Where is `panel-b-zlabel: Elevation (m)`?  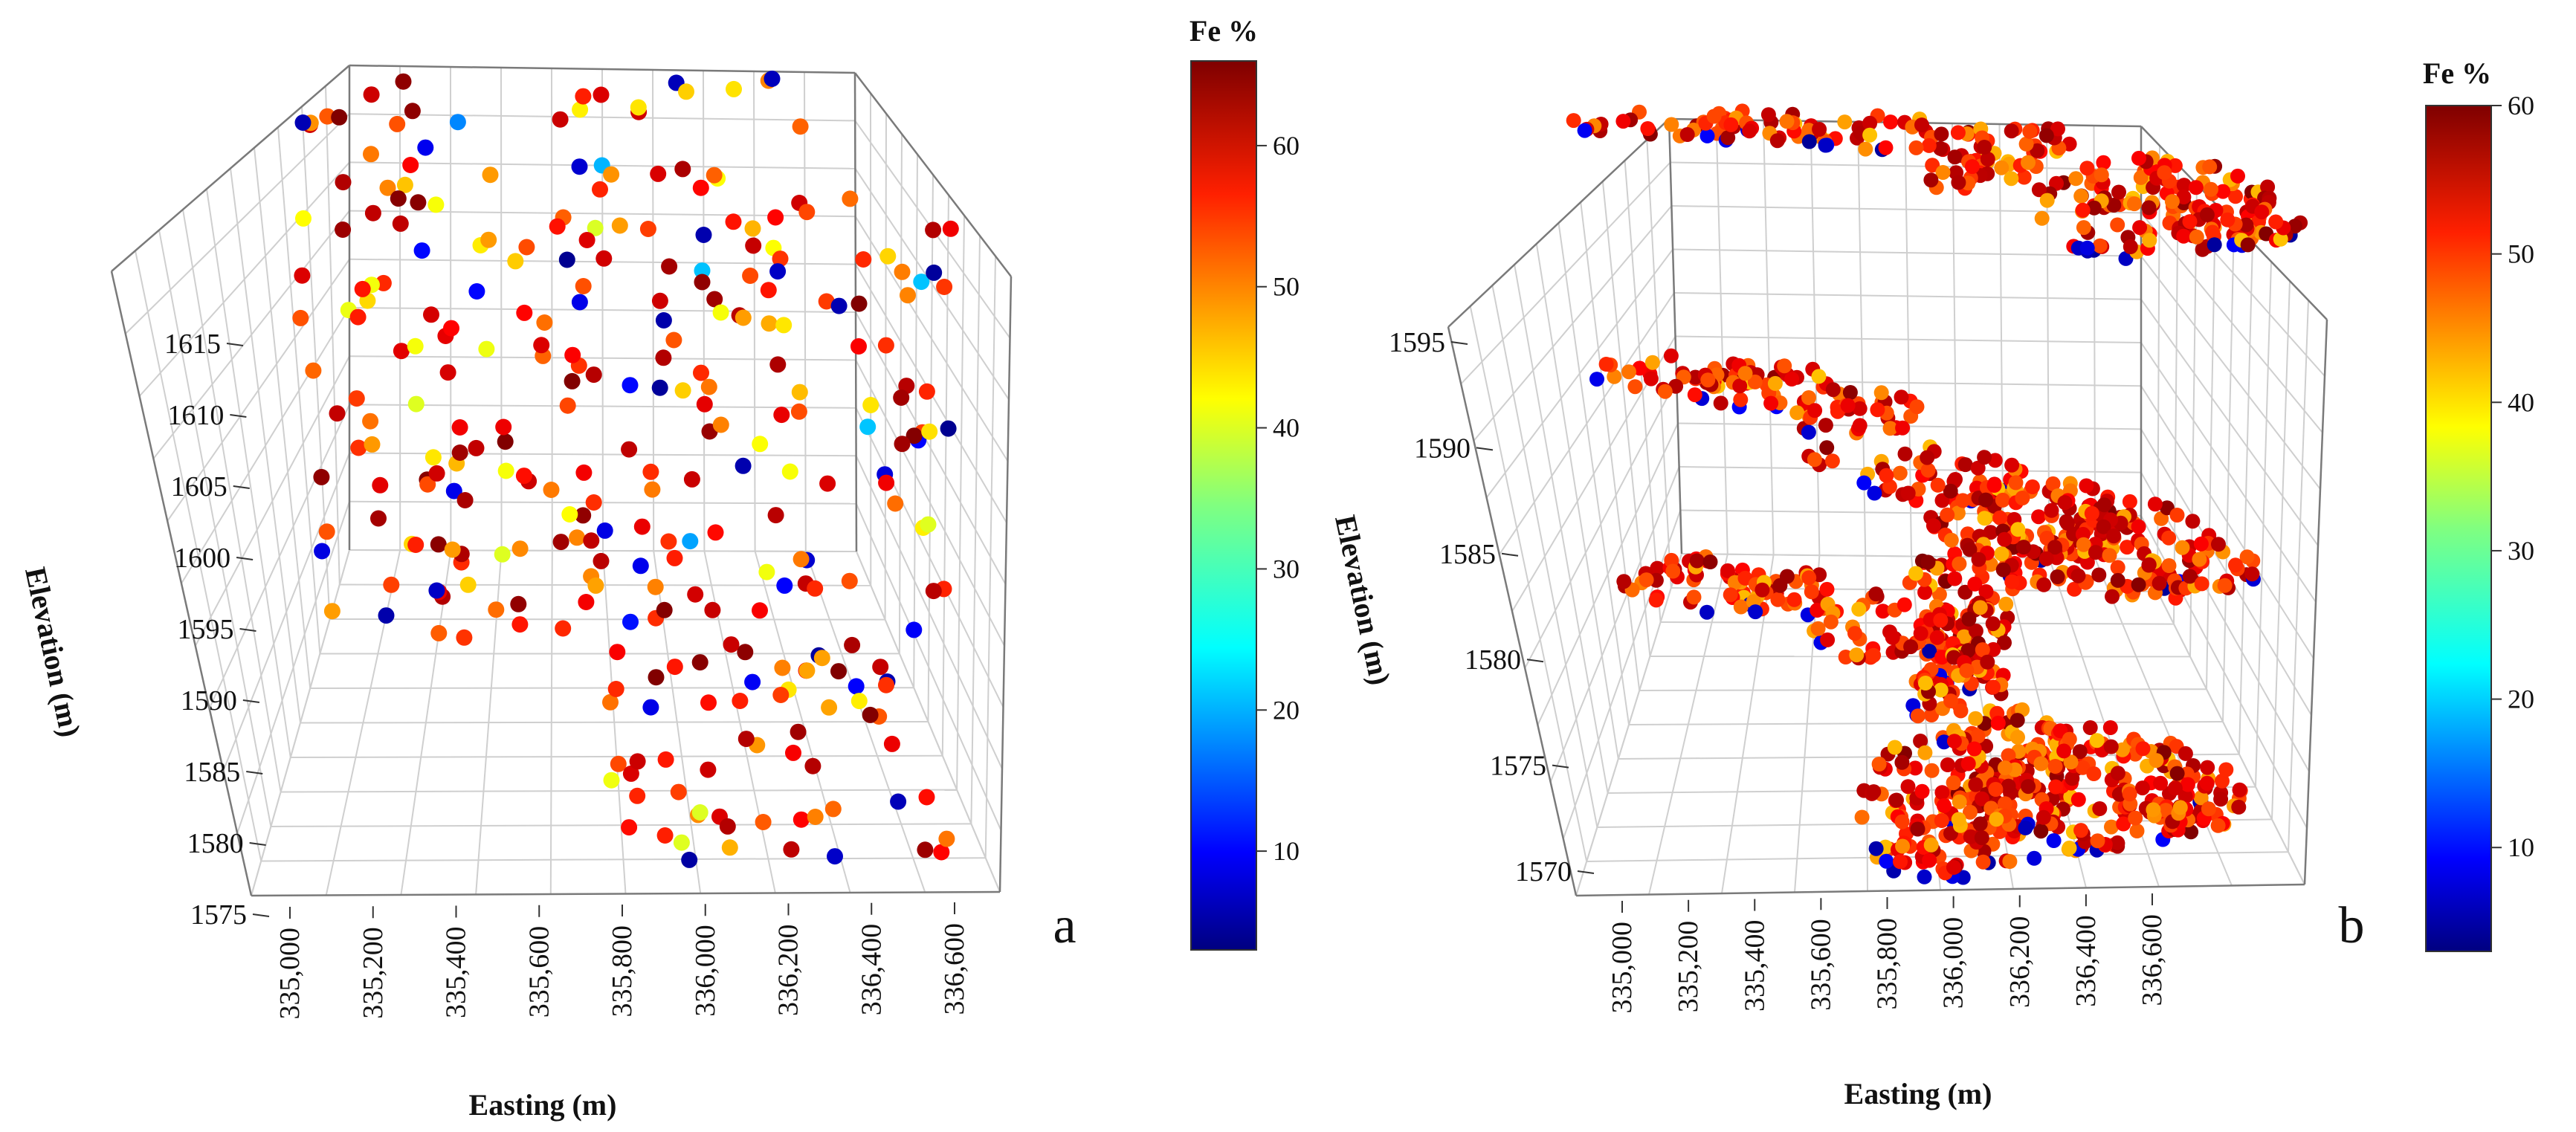
panel-b-zlabel: Elevation (m) is located at coordinates (1363, 600).